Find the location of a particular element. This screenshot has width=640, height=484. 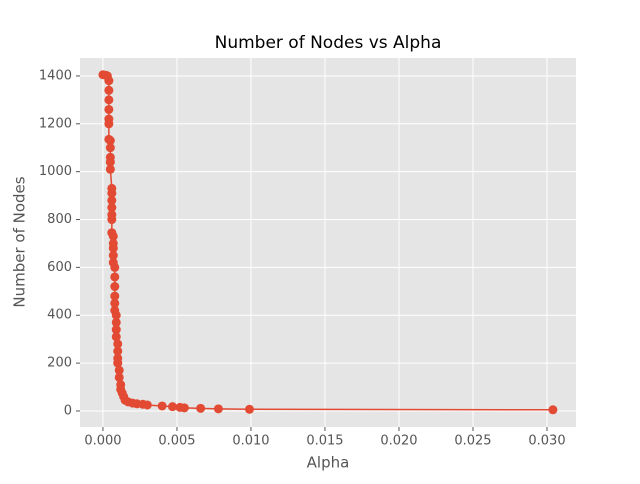

y-tick-label: 1200 is located at coordinates (55, 123).